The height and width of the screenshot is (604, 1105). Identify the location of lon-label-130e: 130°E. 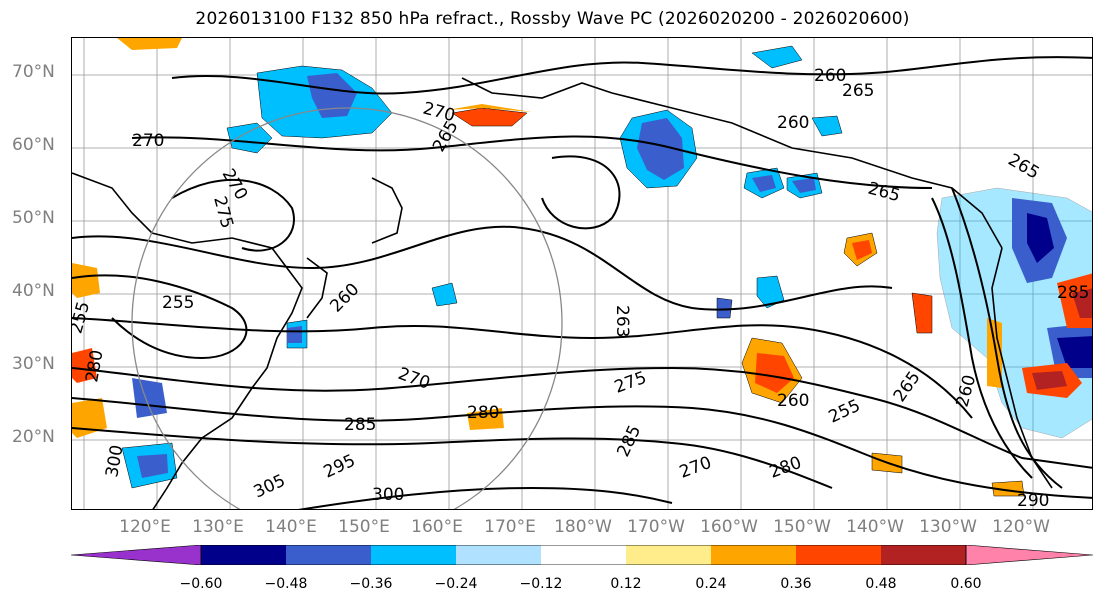
(218, 527).